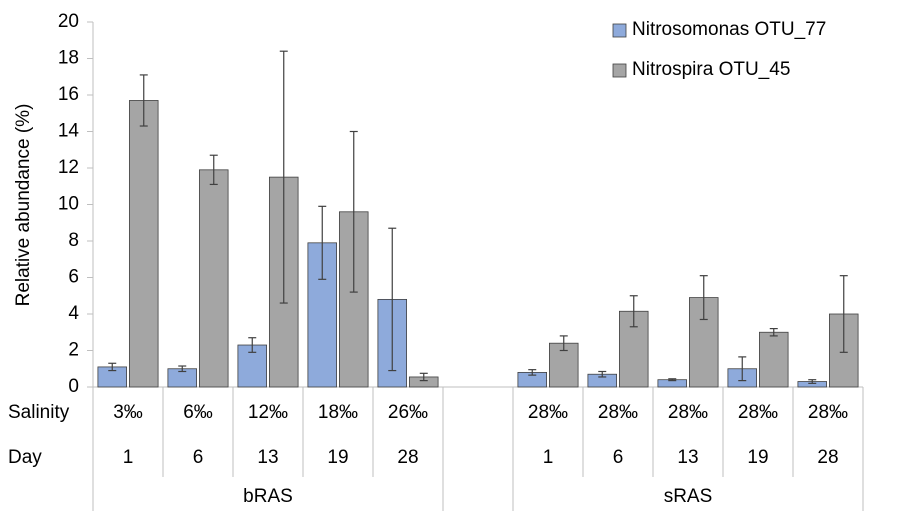 This screenshot has width=902, height=511. What do you see at coordinates (25, 457) in the screenshot?
I see `row-label: Day` at bounding box center [25, 457].